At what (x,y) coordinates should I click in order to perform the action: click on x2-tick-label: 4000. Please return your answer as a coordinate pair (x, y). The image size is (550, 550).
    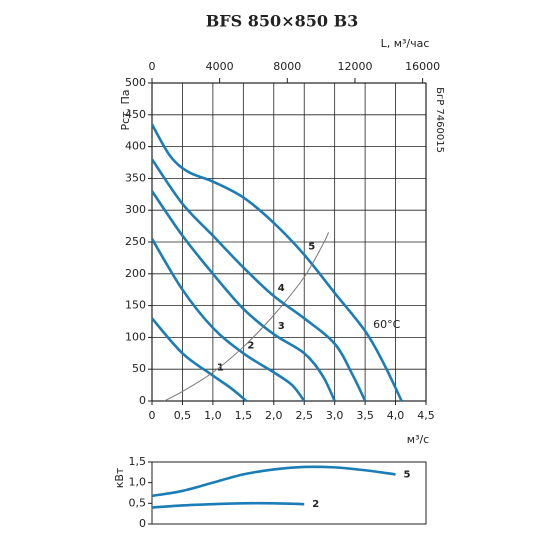
    Looking at the image, I should click on (220, 66).